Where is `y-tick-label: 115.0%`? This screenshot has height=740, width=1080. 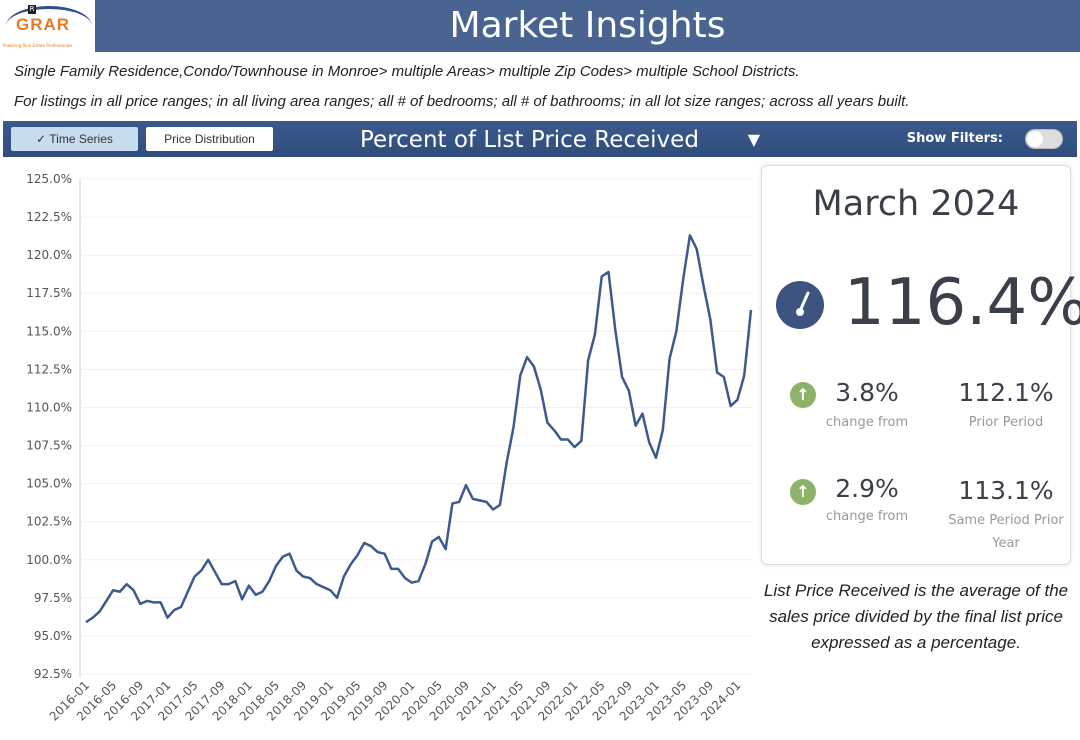 y-tick-label: 115.0% is located at coordinates (49, 331).